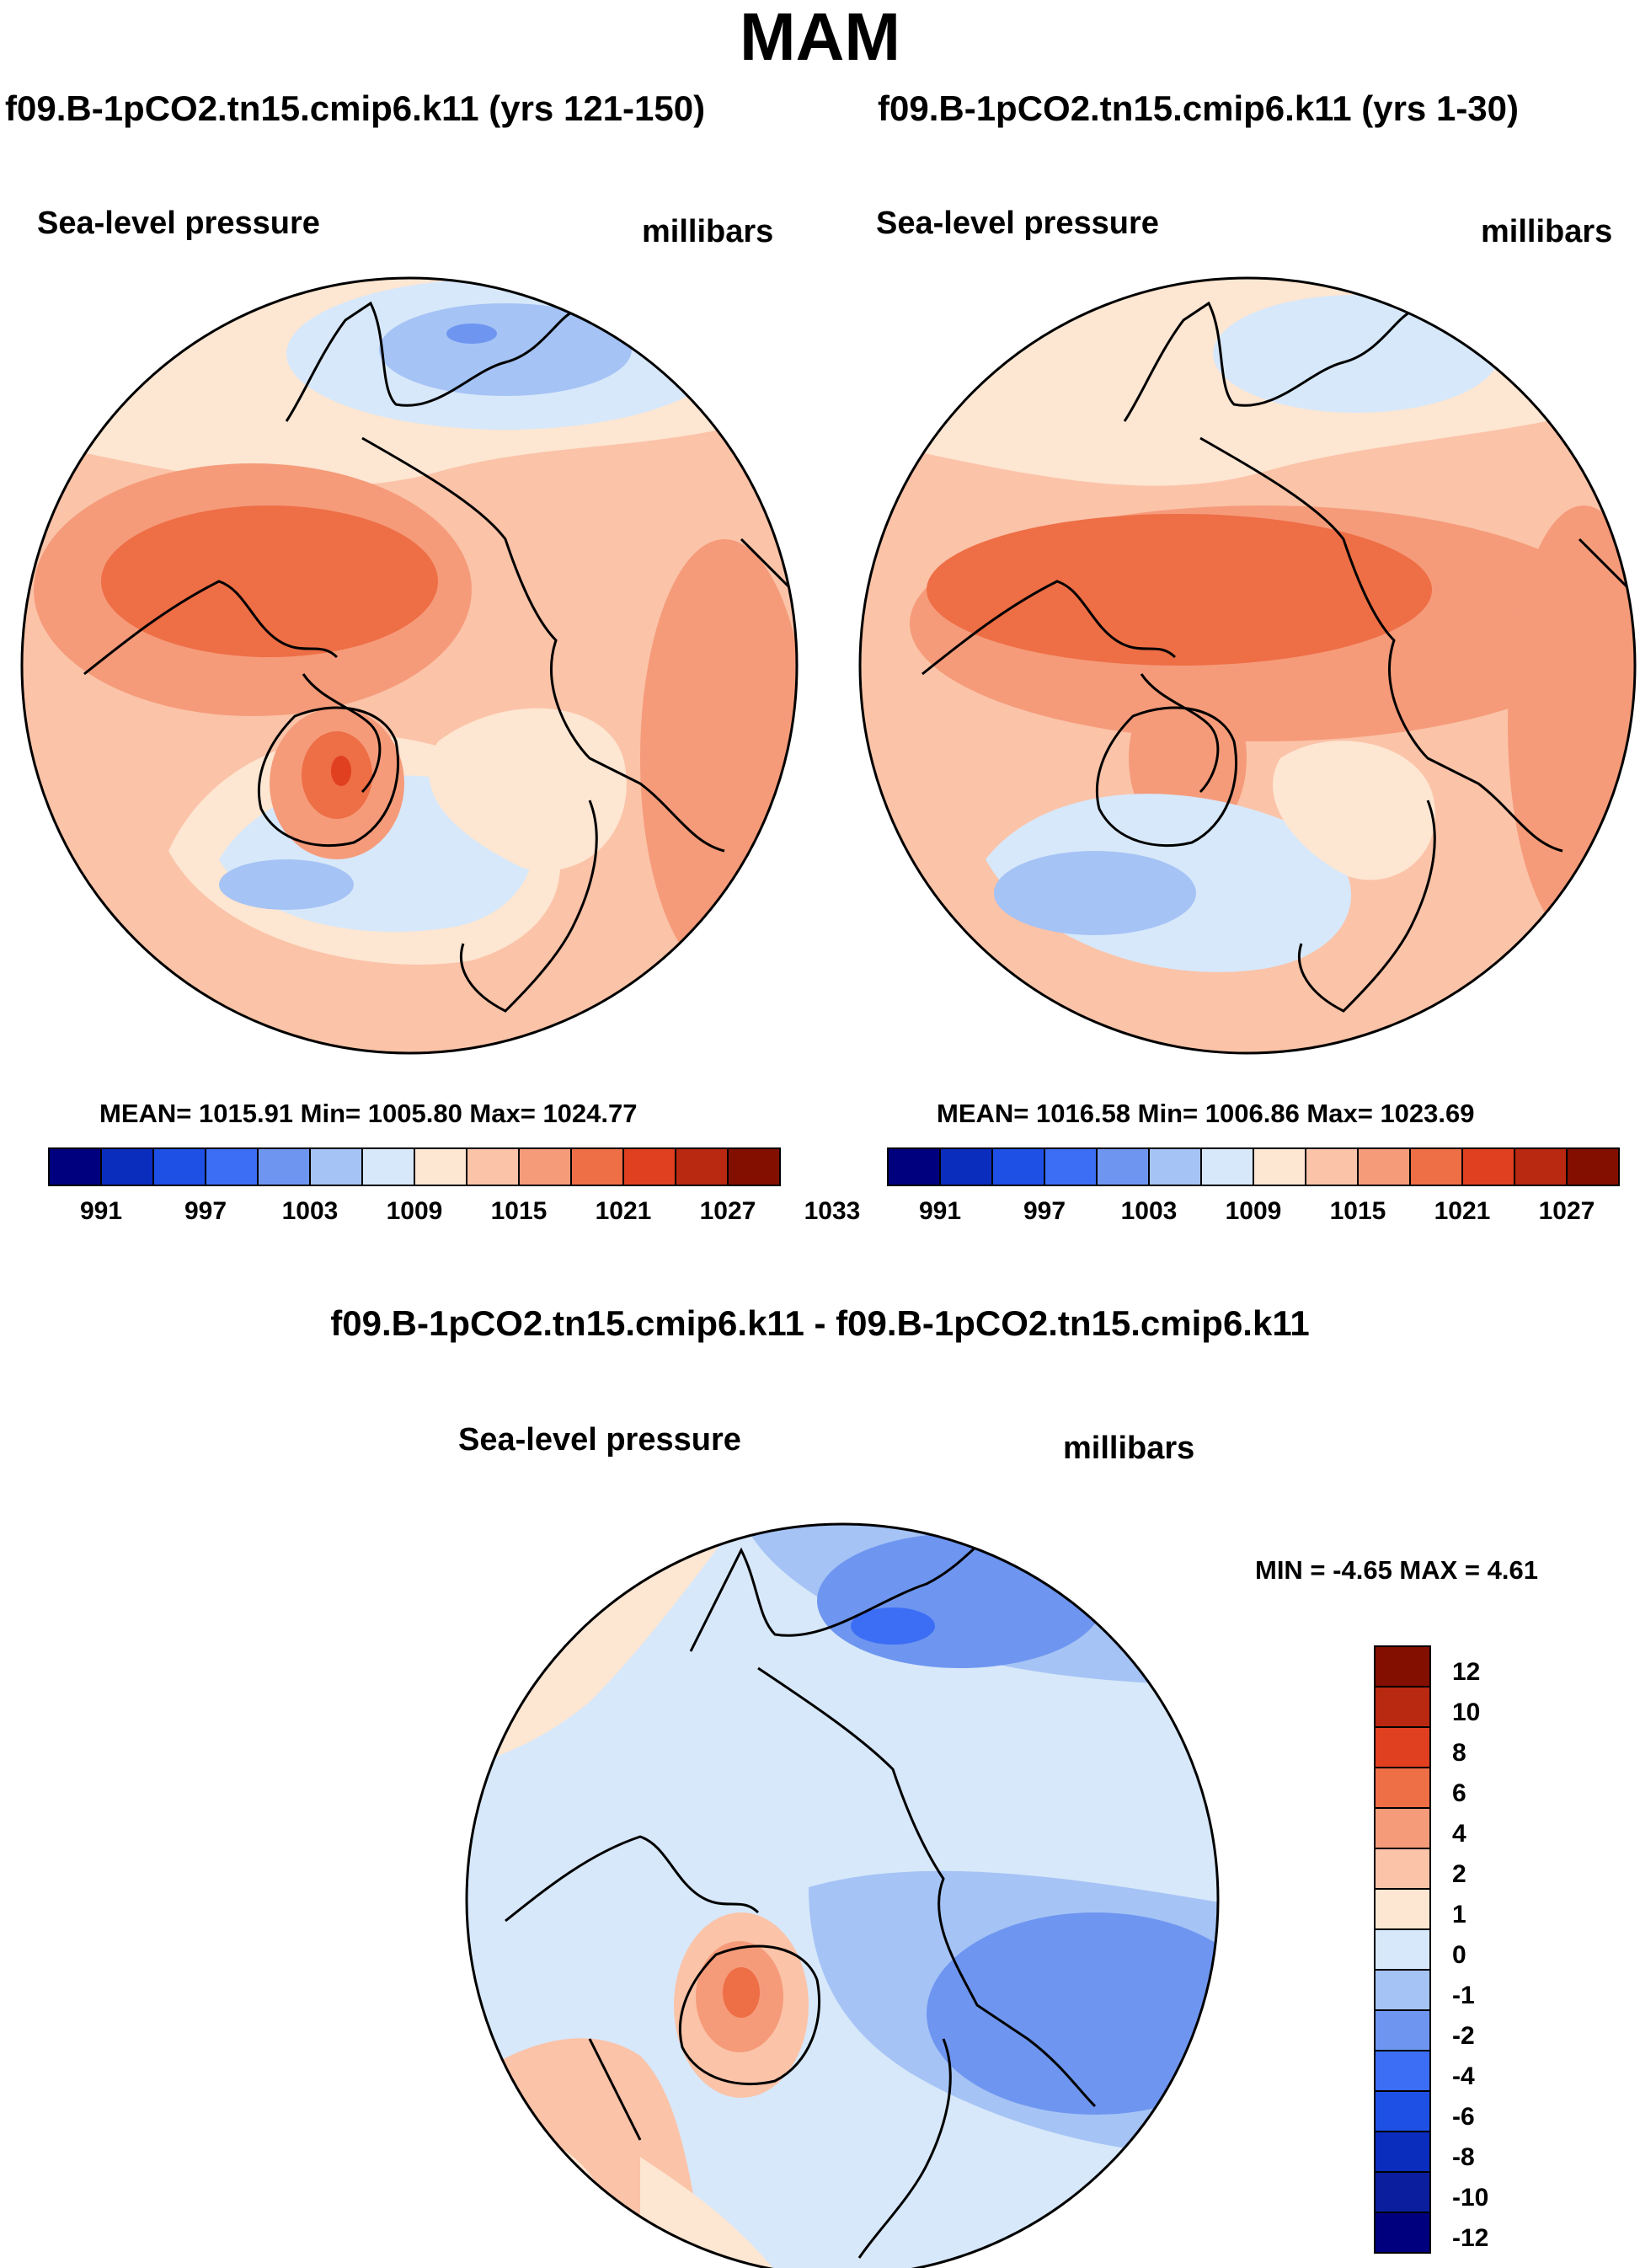 This screenshot has height=2268, width=1640. I want to click on diff-colorbar-tick-label: 0, so click(1459, 1955).